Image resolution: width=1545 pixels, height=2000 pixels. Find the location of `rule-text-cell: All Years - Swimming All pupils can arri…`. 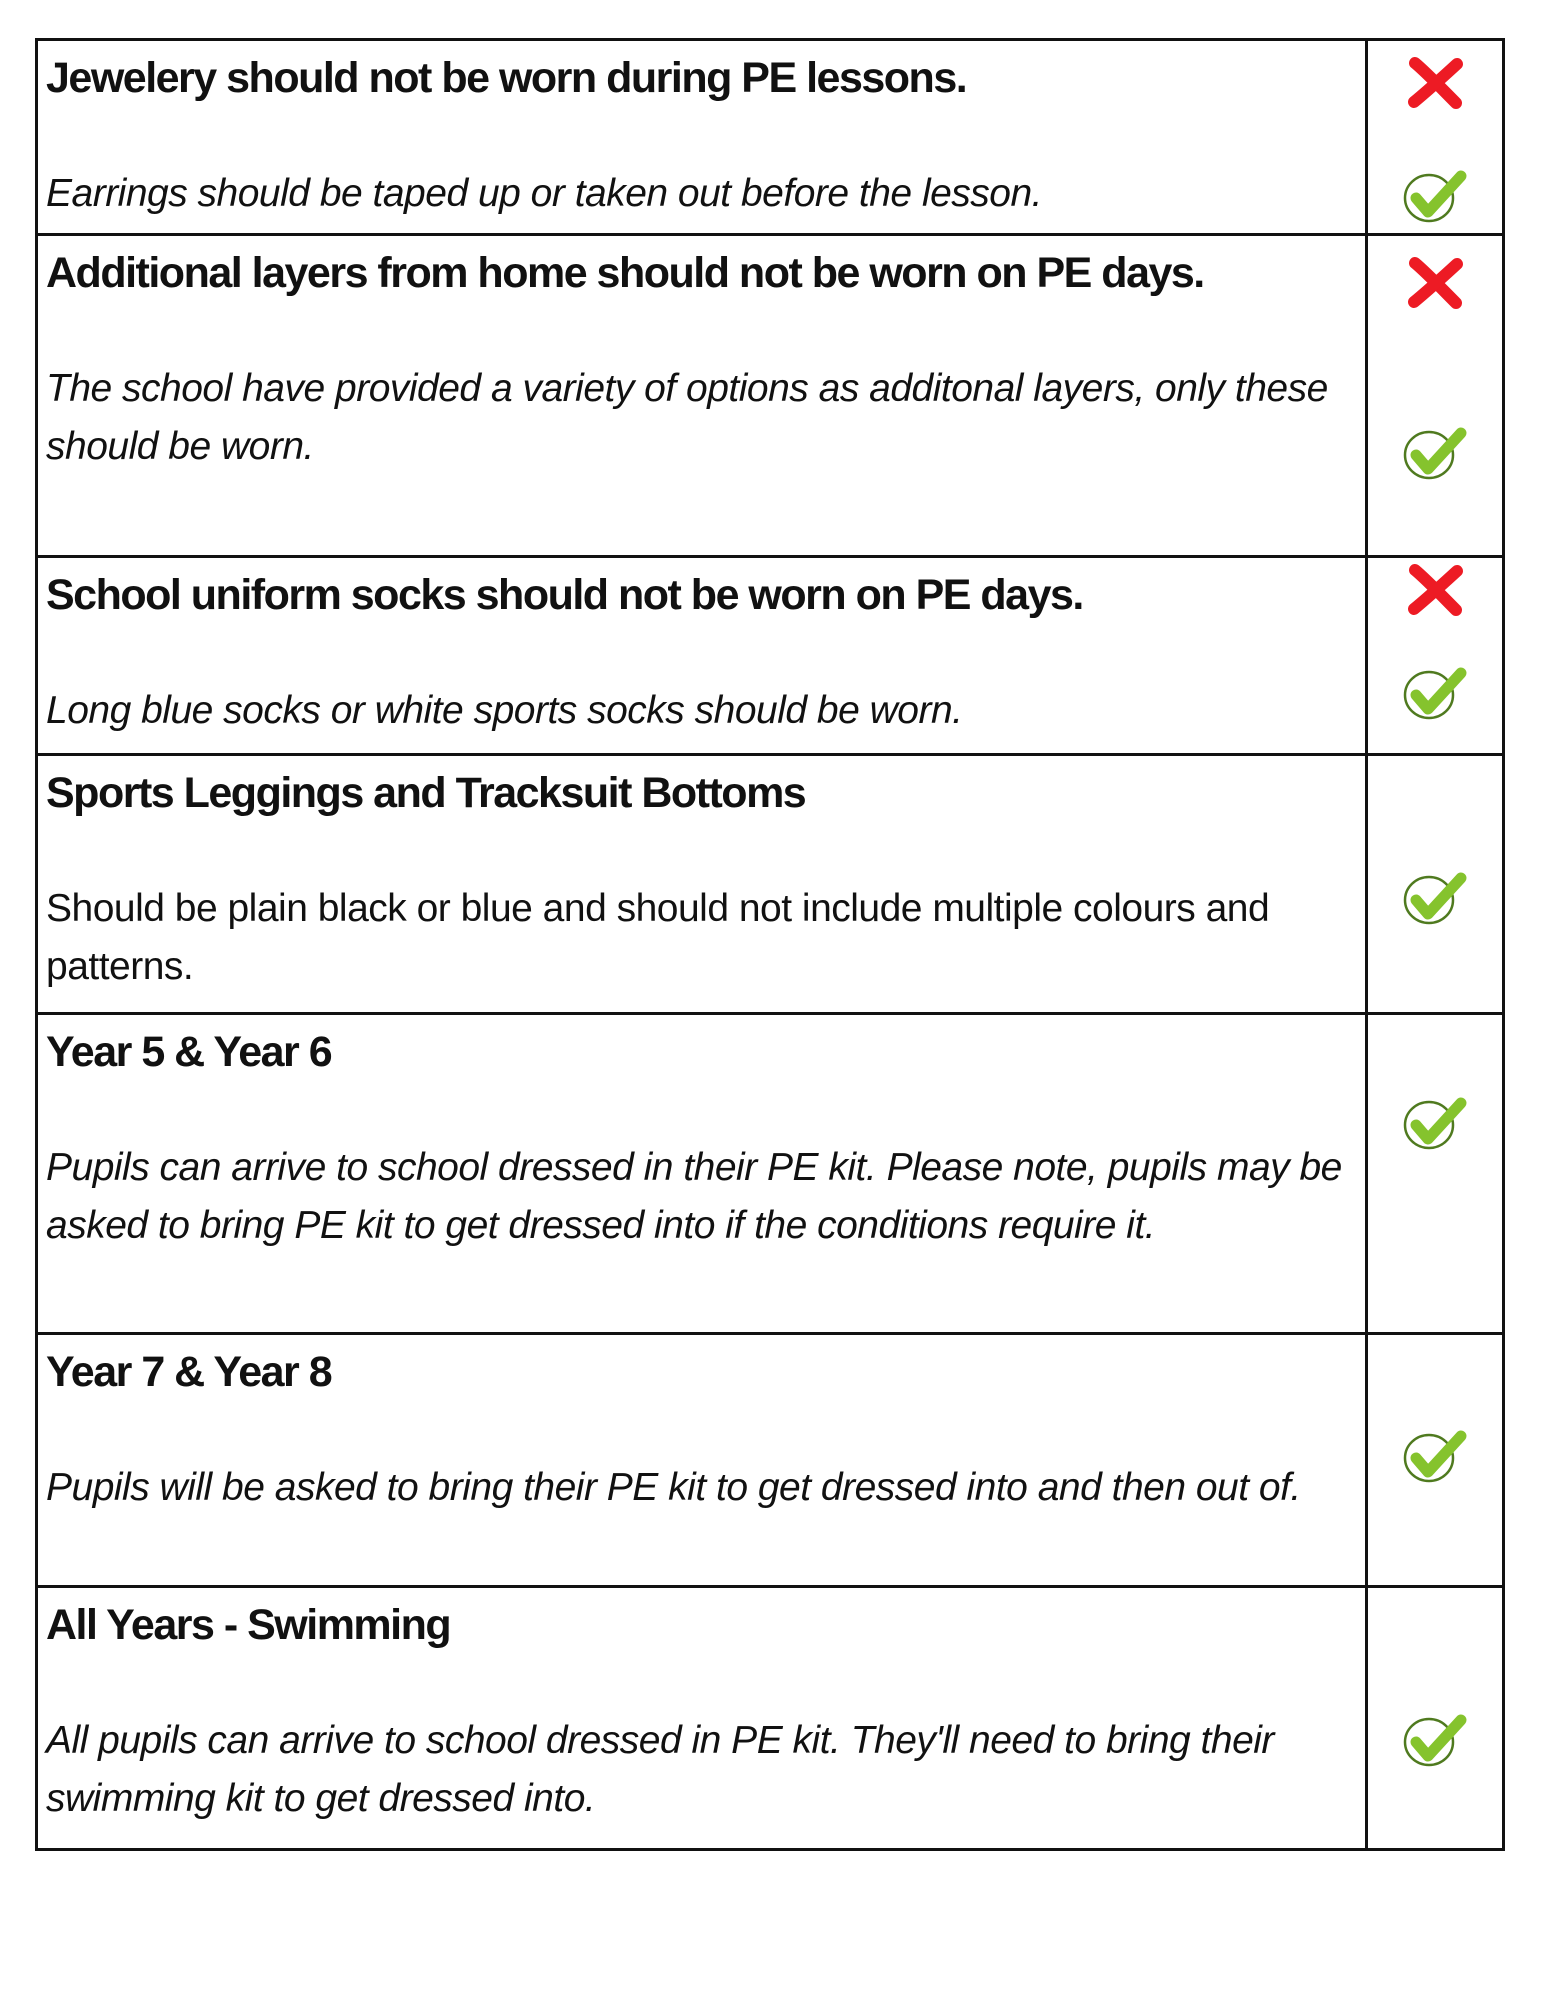

rule-text-cell: All Years - Swimming All pupils can arri… is located at coordinates (701, 1718).